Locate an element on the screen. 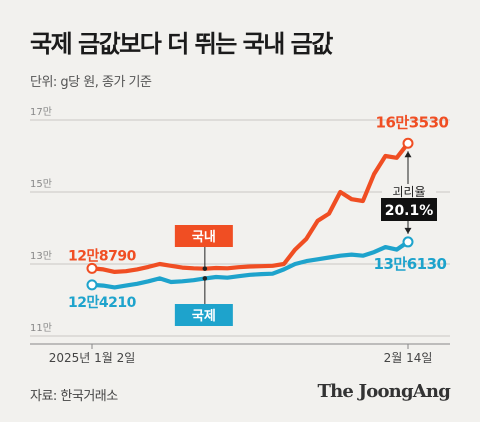 The image size is (480, 422). gap-value: 20.1% is located at coordinates (409, 211).